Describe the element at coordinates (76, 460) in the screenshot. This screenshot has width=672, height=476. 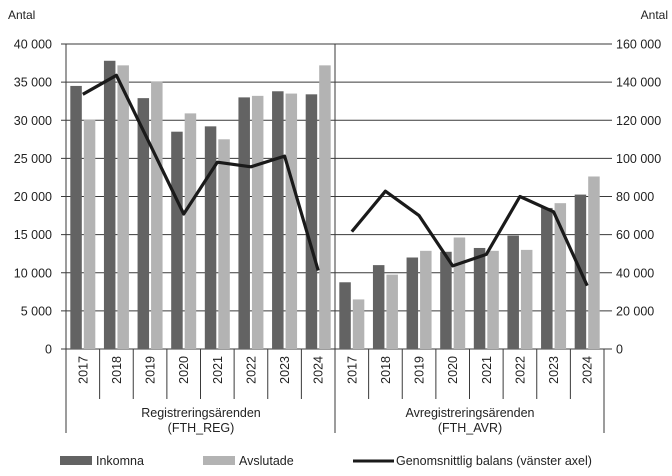
I see `legend-swatch-inkomna` at that location.